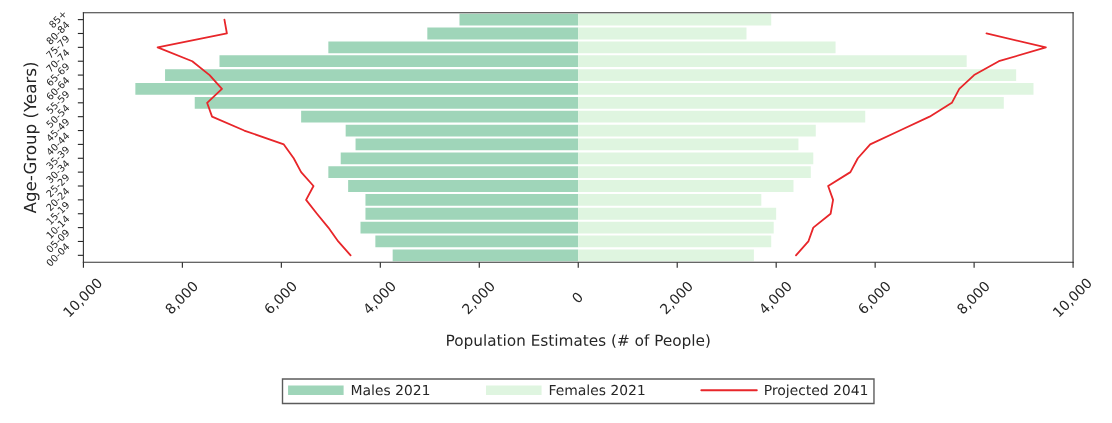  What do you see at coordinates (577, 297) in the screenshot?
I see `x-tick-label: 0` at bounding box center [577, 297].